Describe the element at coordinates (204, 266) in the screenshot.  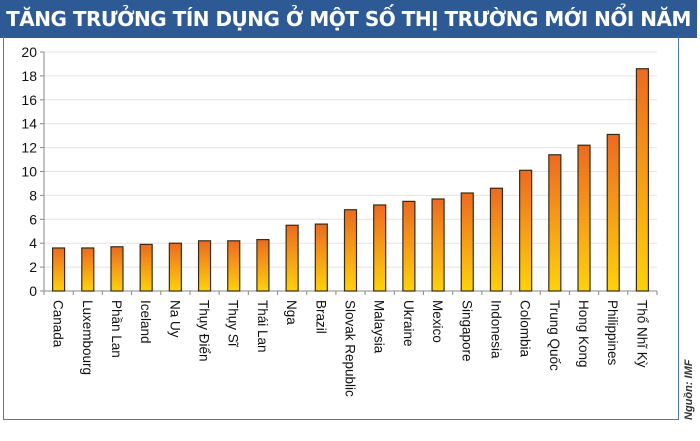
I see `bar-thụy-điển` at that location.